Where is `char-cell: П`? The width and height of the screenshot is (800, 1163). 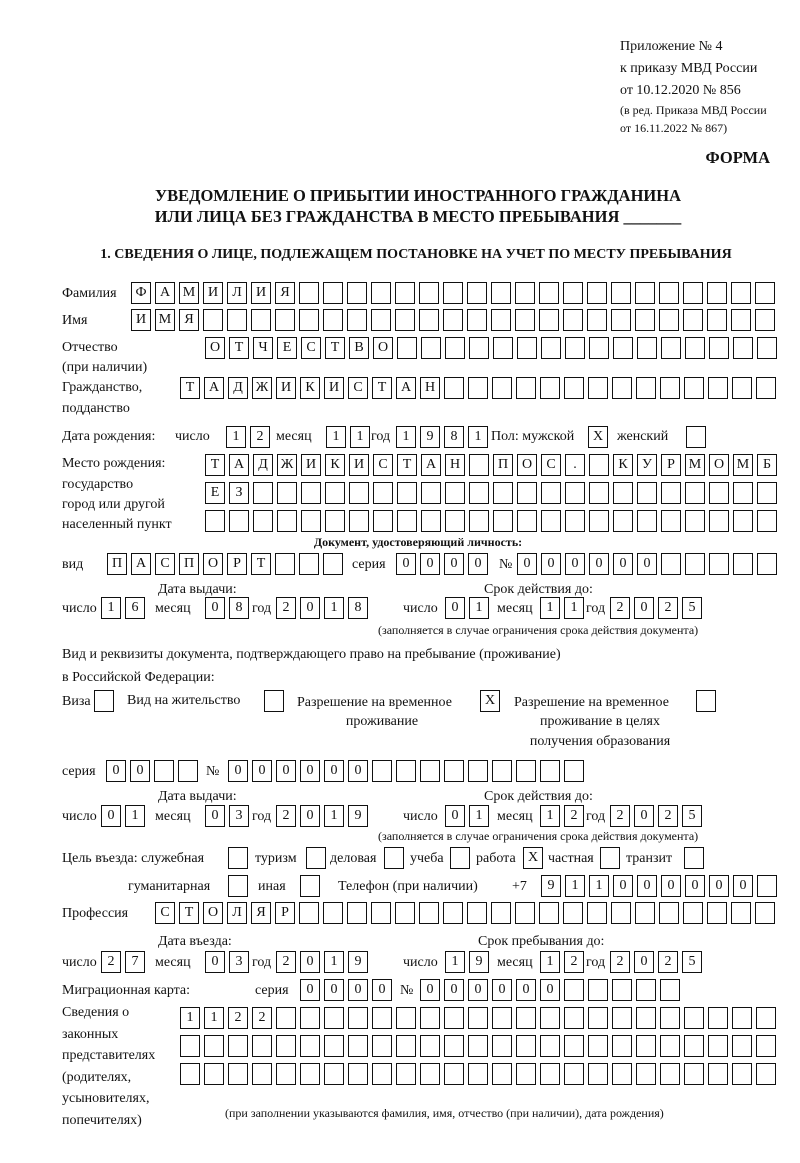
char-cell: П is located at coordinates (503, 465).